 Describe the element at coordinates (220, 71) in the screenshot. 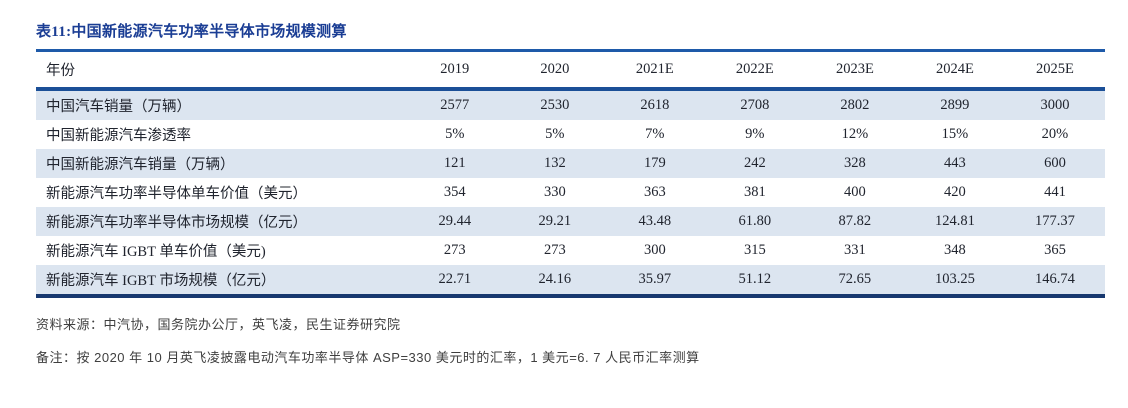

I see `row-label-header: 年份` at that location.